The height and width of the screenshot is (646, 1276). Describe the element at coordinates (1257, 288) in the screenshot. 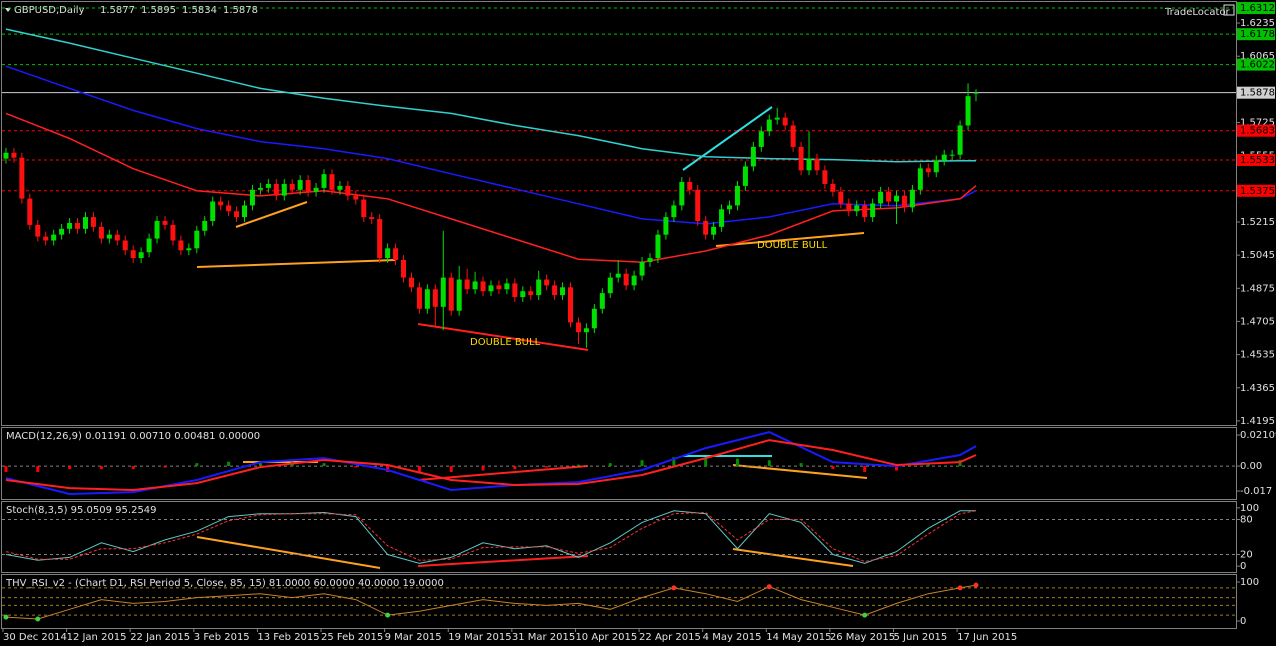

I see `y-tick-label: 1.4875` at that location.